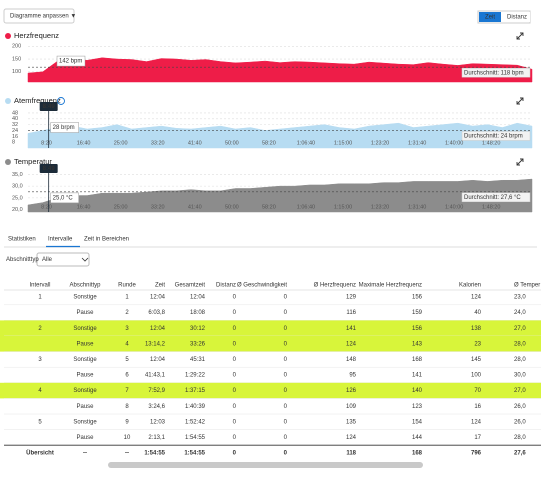 Image resolution: width=541 pixels, height=480 pixels. Describe the element at coordinates (48, 106) in the screenshot. I see `cursor-badge` at that location.